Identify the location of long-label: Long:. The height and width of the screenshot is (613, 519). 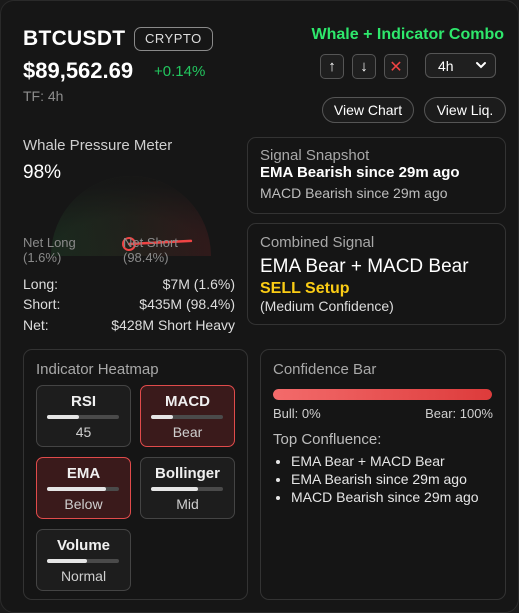
(41, 284).